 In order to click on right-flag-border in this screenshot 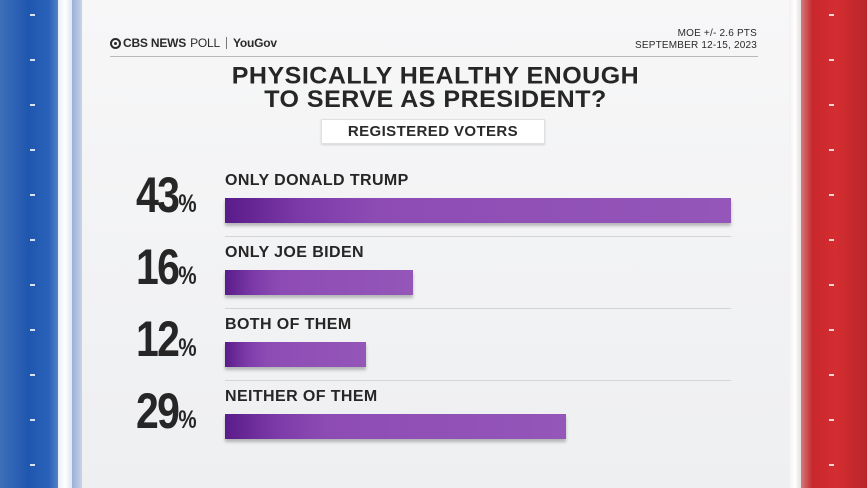, I will do `click(828, 244)`.